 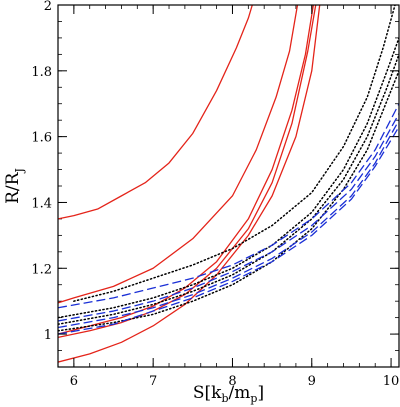 What do you see at coordinates (253, 398) in the screenshot?
I see `x-axis-label-sub2: p` at bounding box center [253, 398].